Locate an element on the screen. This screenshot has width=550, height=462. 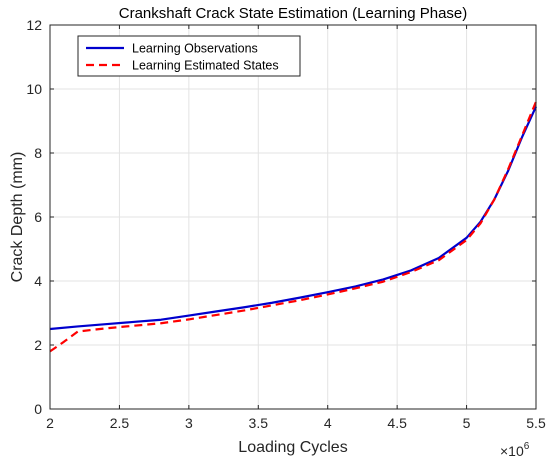
x-tick-label: 2.5 is located at coordinates (120, 423).